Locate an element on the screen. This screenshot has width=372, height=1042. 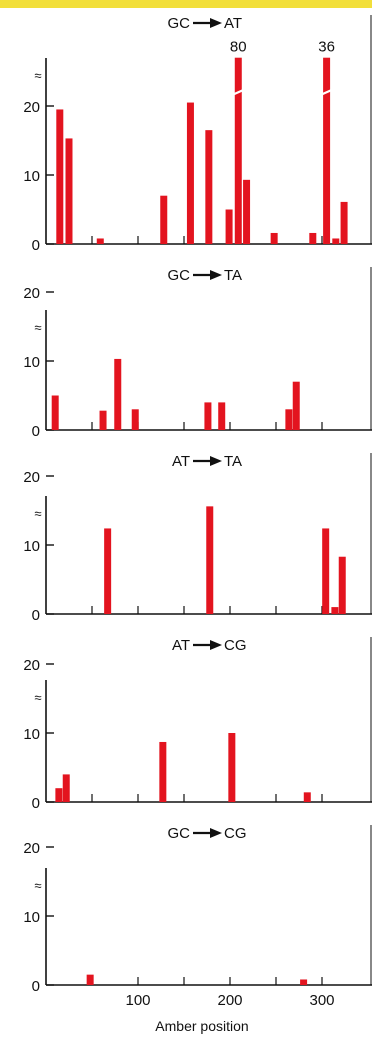
x-axis-title: Amber position is located at coordinates (201, 1026).